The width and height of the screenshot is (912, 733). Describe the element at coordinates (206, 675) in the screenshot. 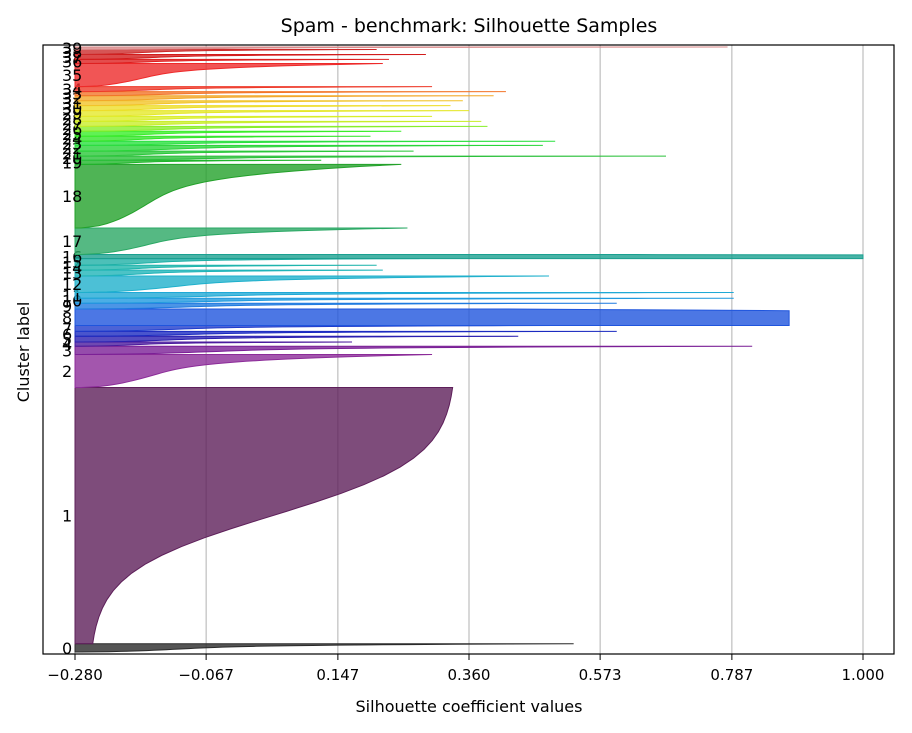

I see `x-tick-label-1: −0.067` at that location.